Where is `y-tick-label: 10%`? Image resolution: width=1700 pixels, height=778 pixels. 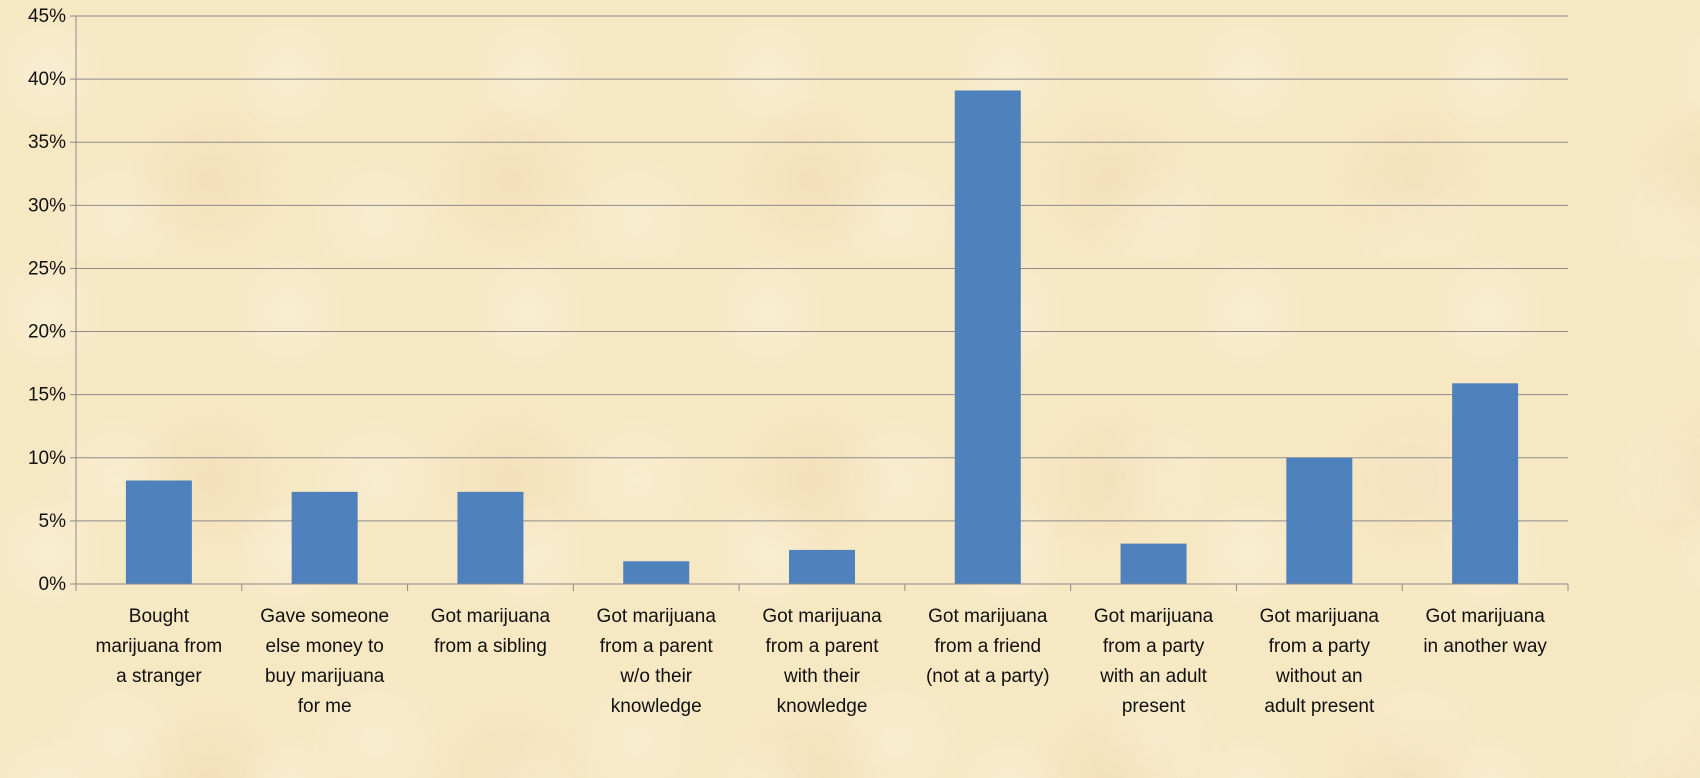
y-tick-label: 10% is located at coordinates (47, 458).